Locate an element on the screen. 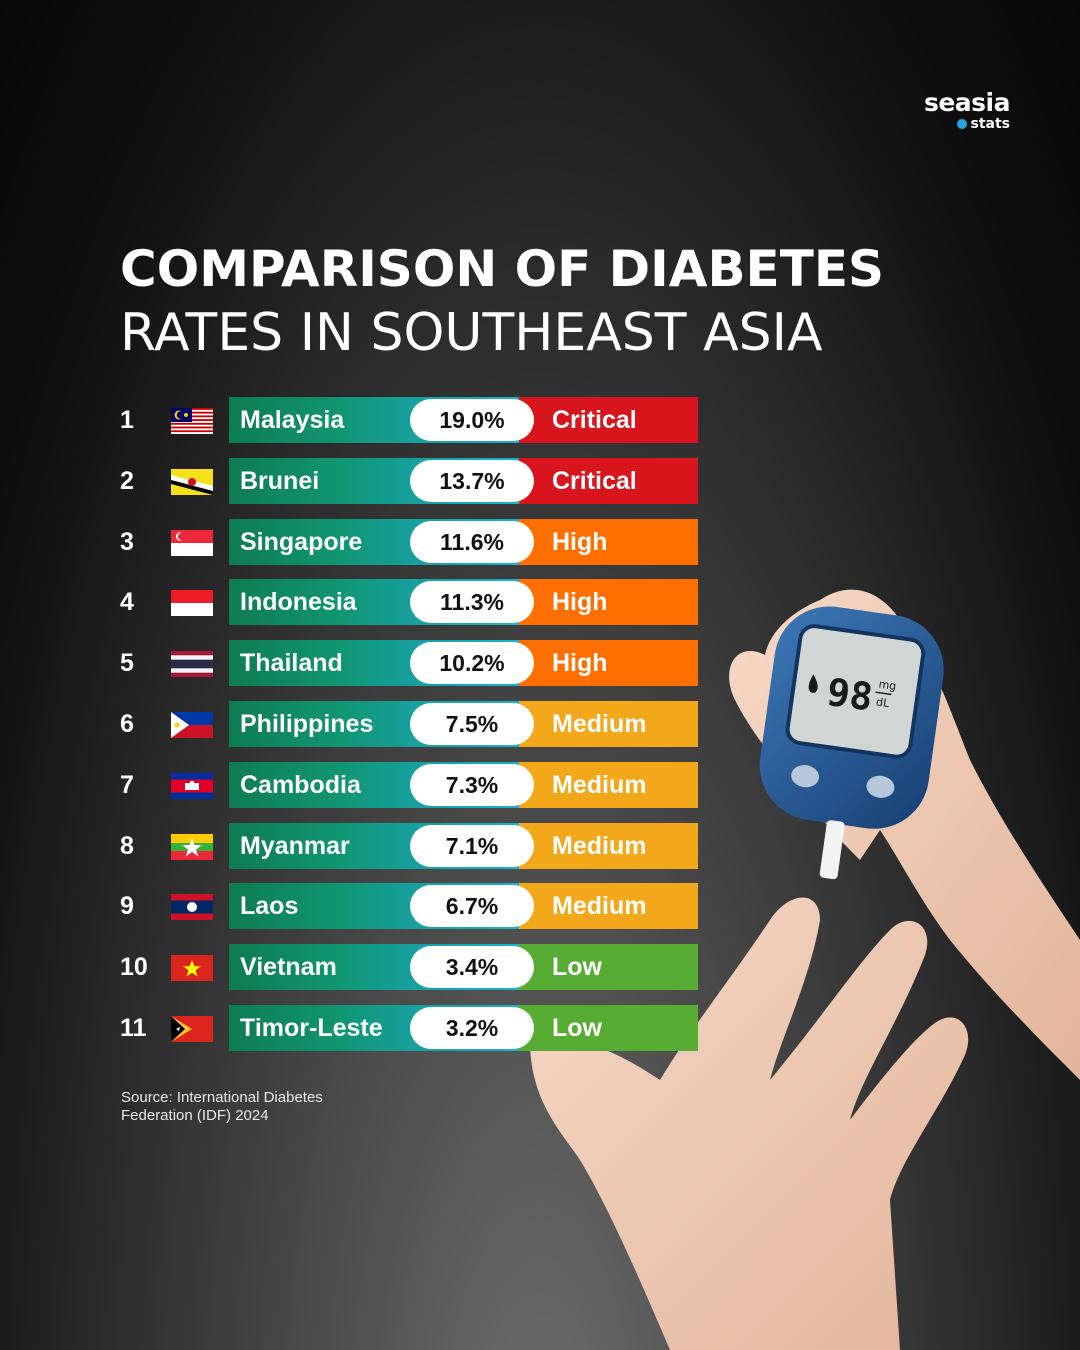 The width and height of the screenshot is (1080, 1350). lower-hand is located at coordinates (749, 1123).